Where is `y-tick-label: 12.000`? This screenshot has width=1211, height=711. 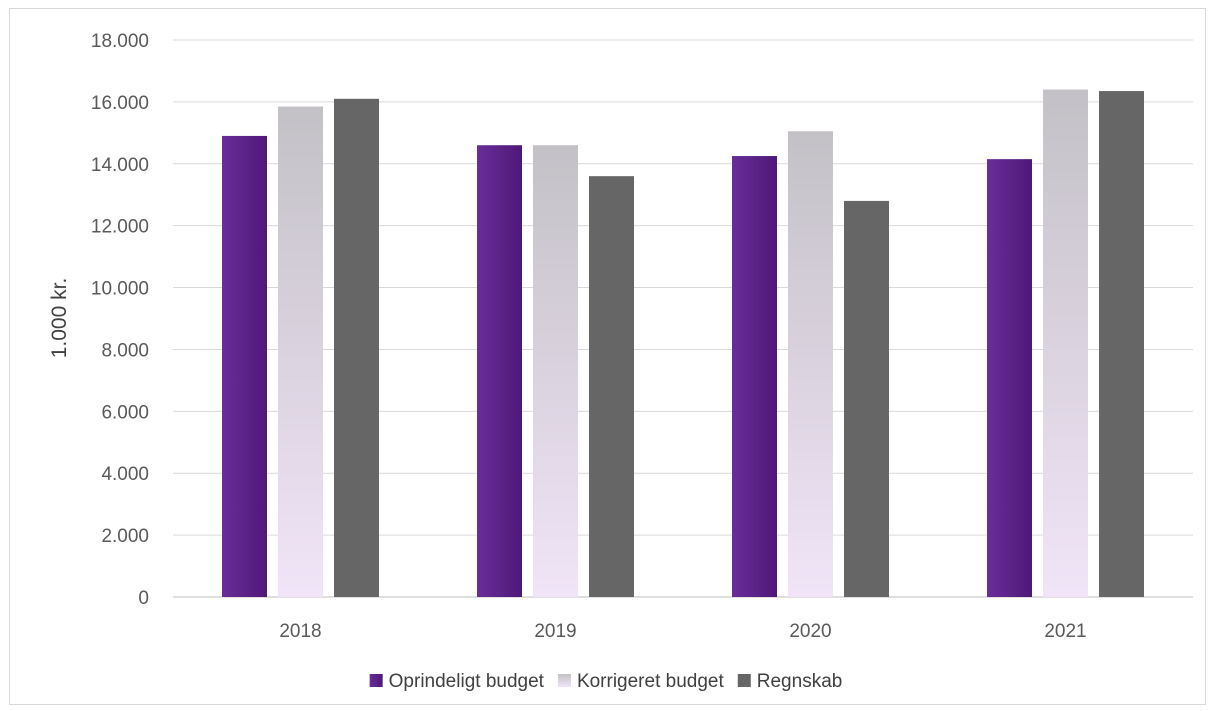 y-tick-label: 12.000 is located at coordinates (120, 227).